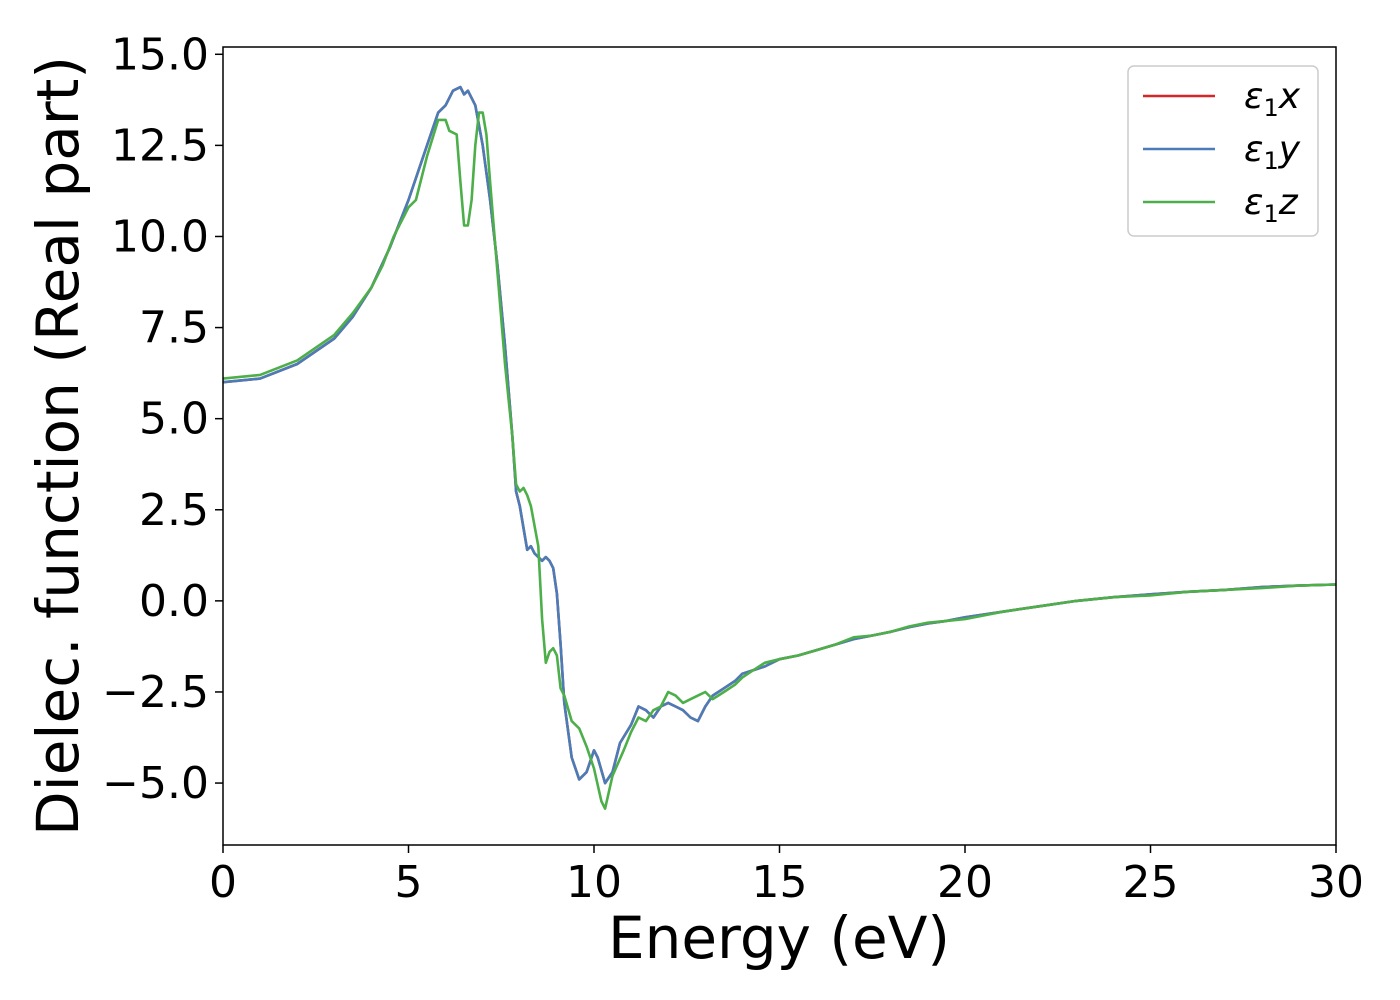  I want to click on x-tick-label: 10, so click(594, 882).